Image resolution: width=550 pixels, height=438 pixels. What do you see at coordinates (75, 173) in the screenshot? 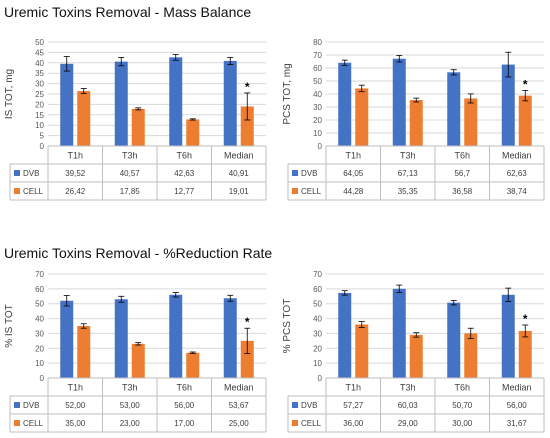
I see `data-value-label: 39,52` at bounding box center [75, 173].